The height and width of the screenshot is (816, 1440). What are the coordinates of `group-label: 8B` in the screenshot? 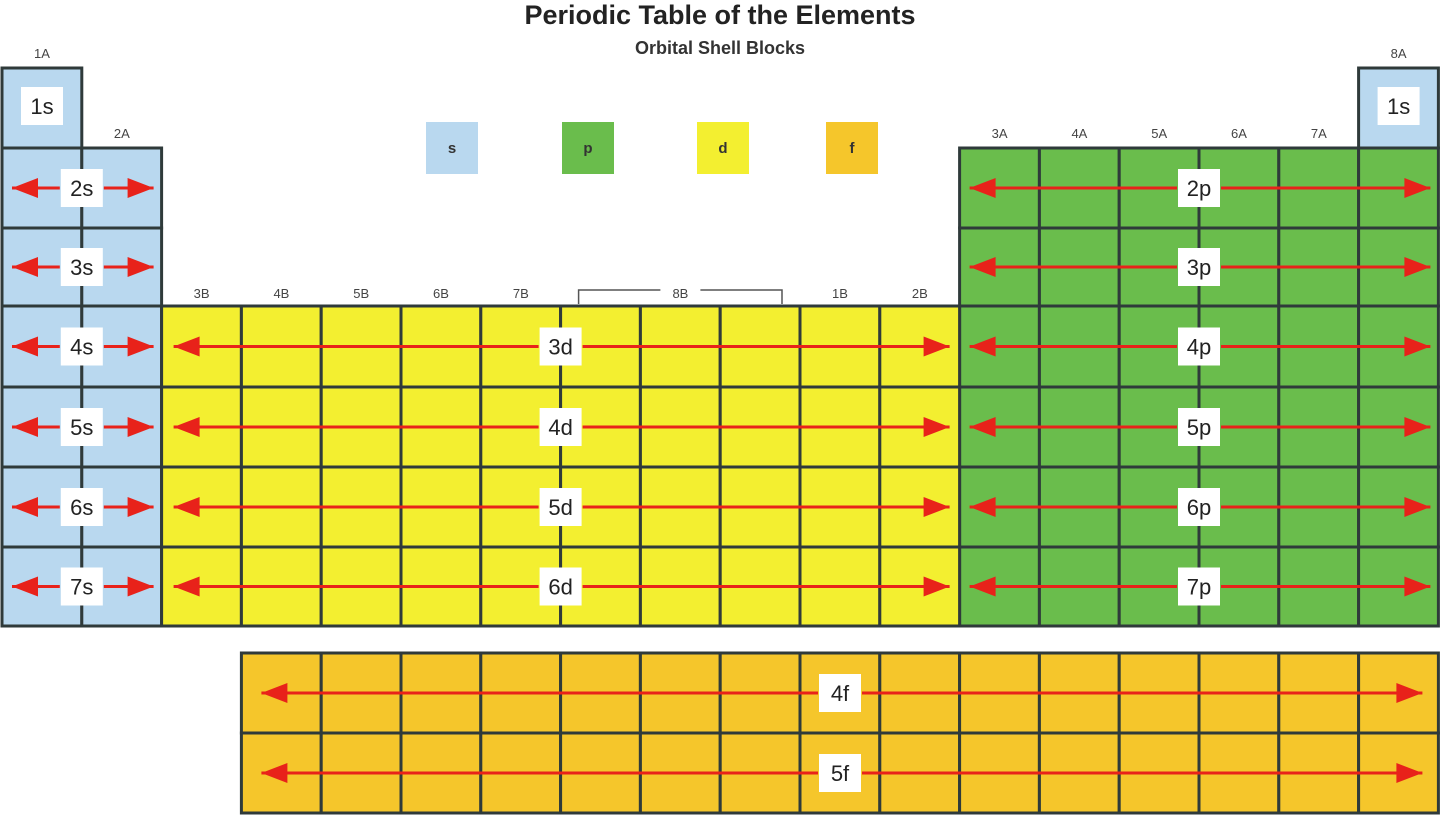 It's located at (680, 293).